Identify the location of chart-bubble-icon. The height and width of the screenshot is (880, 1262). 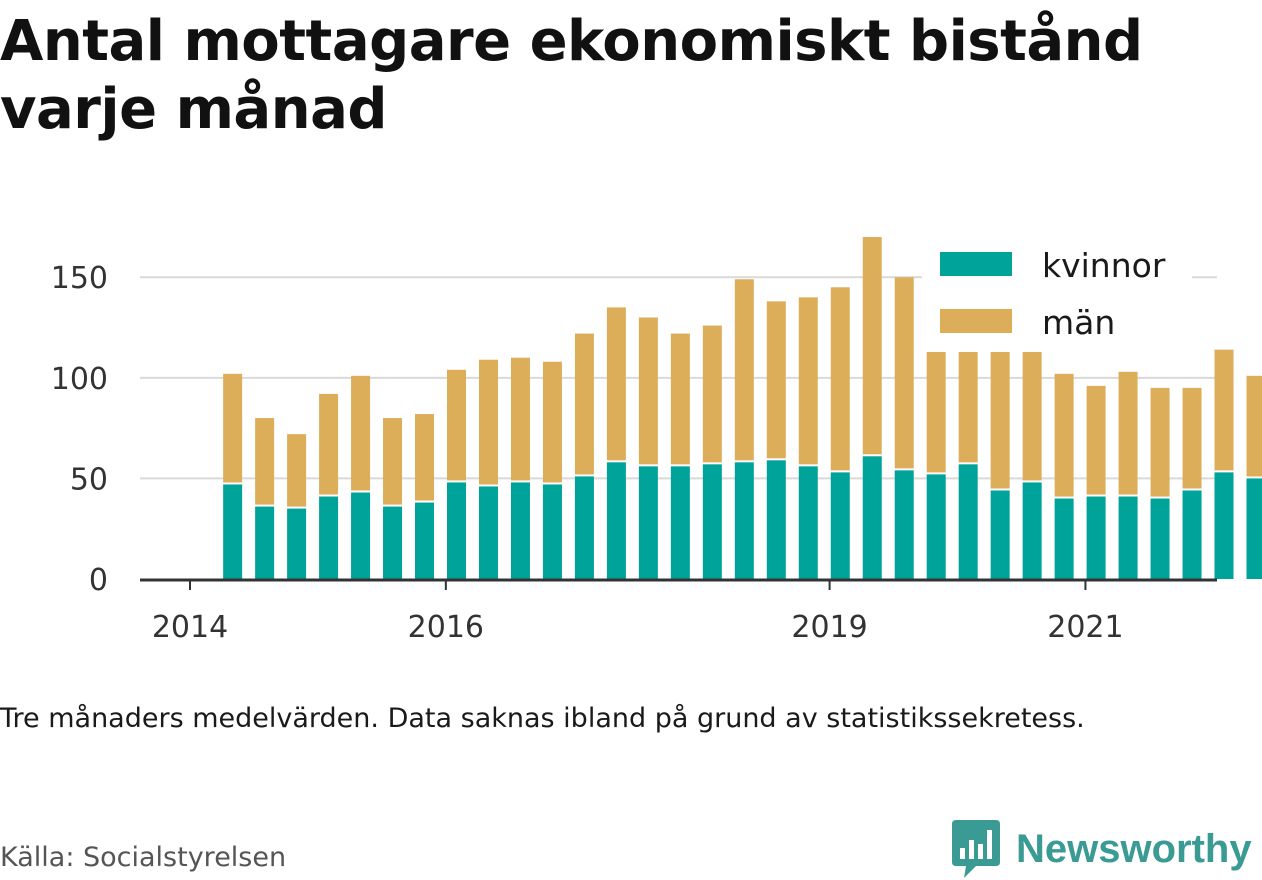
(976, 849).